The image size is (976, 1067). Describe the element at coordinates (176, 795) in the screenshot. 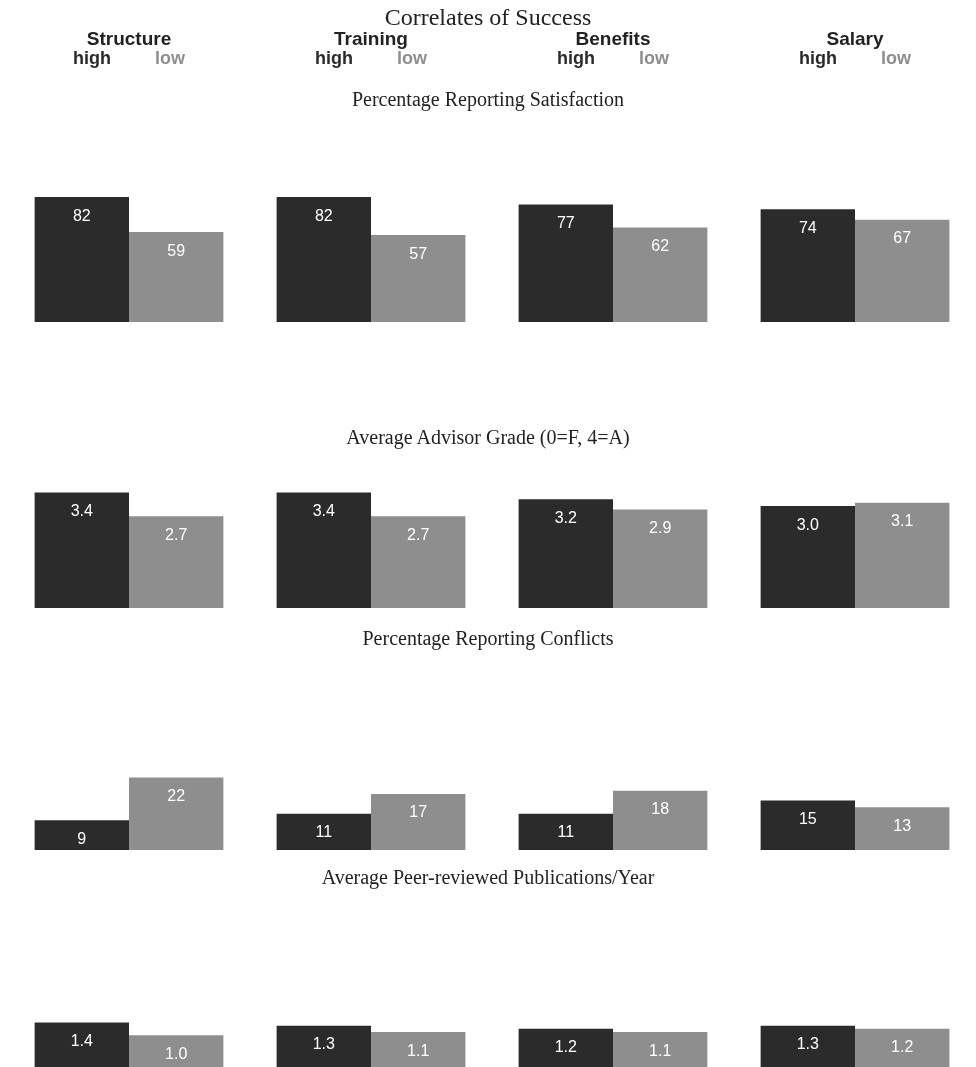

I see `data-label: 22` at that location.